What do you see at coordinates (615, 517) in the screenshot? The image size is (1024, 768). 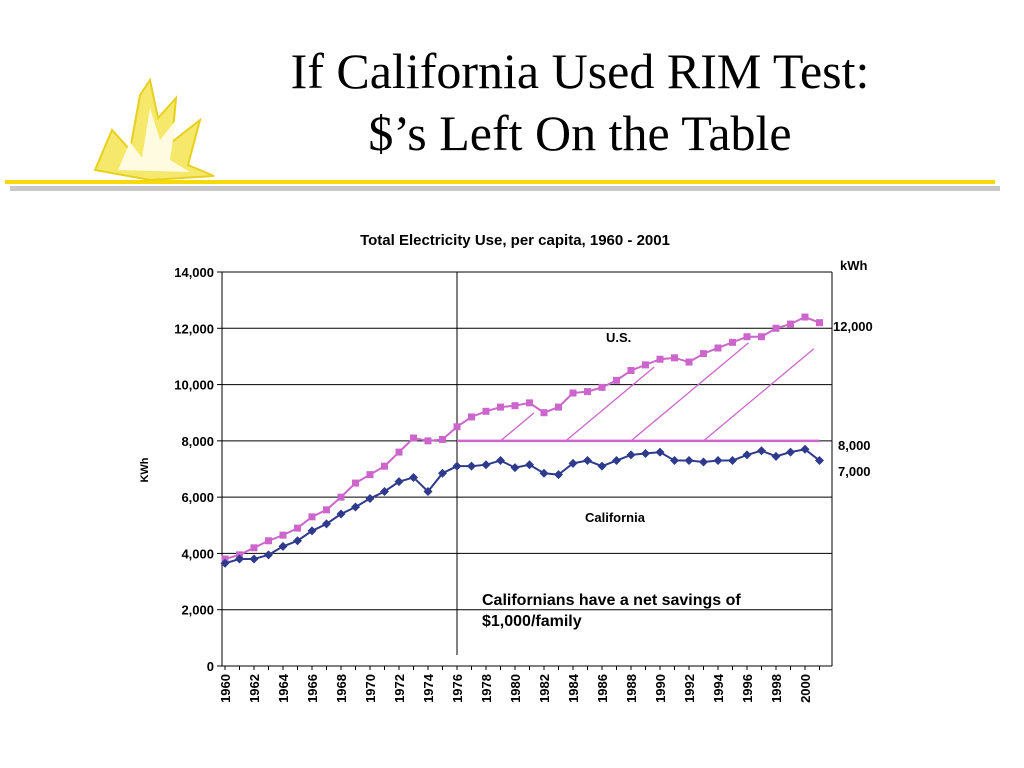 I see `california-series-label: California` at bounding box center [615, 517].